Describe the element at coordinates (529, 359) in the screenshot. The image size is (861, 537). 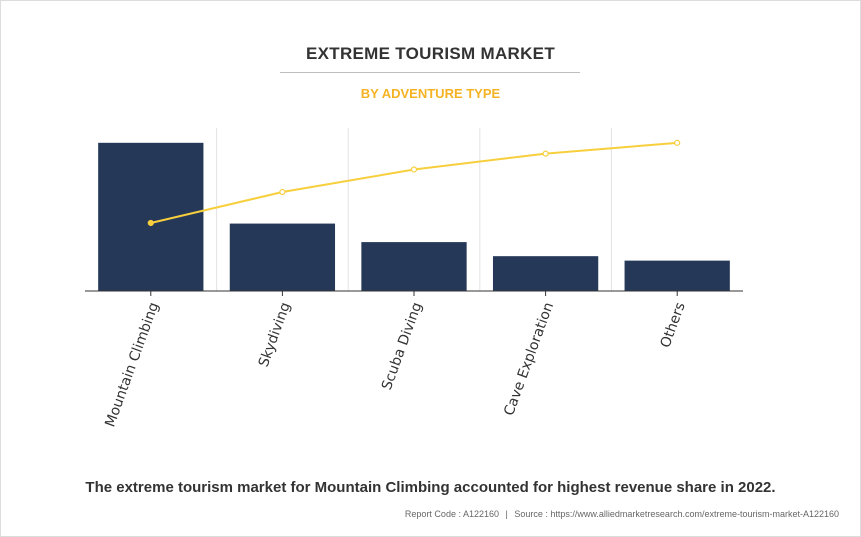
I see `x-tick-label: Cave Exploration` at that location.